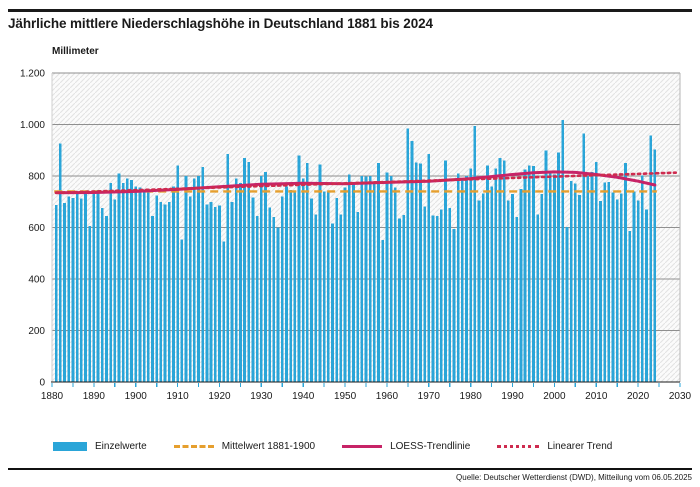  What do you see at coordinates (416, 272) in the screenshot?
I see `bar-1967` at bounding box center [416, 272].